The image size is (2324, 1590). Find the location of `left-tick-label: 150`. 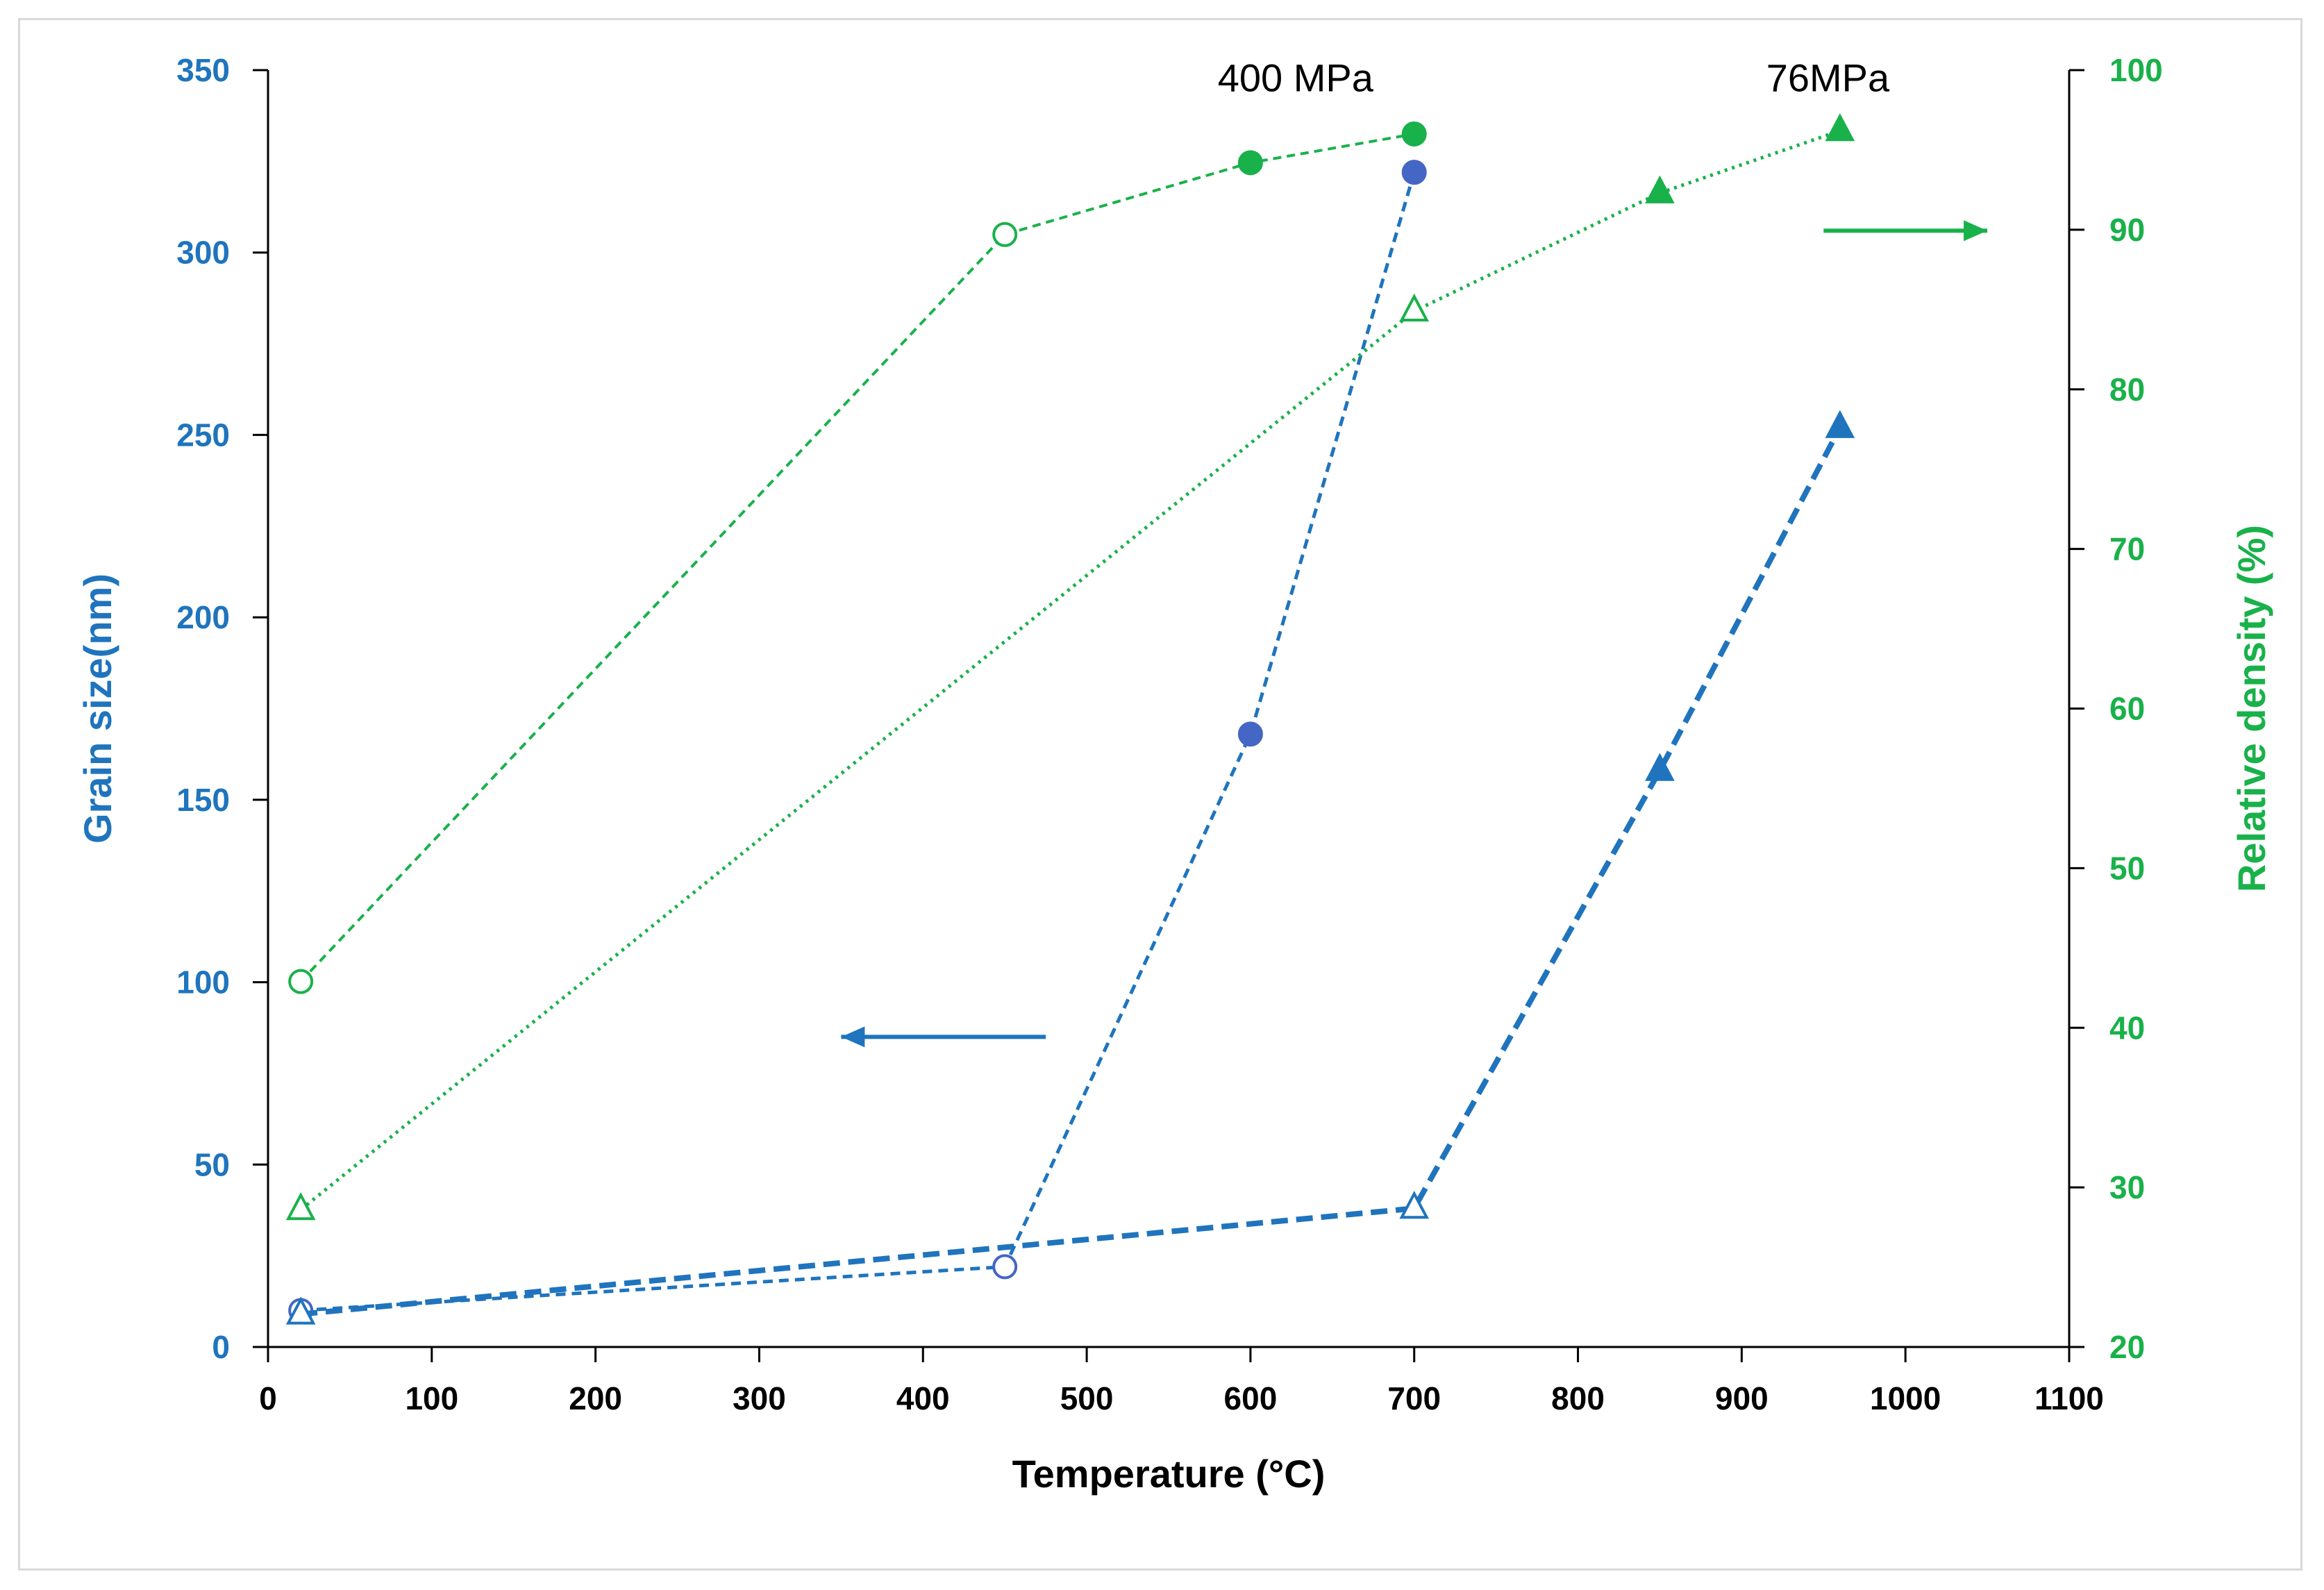

left-tick-label: 150 is located at coordinates (203, 800).